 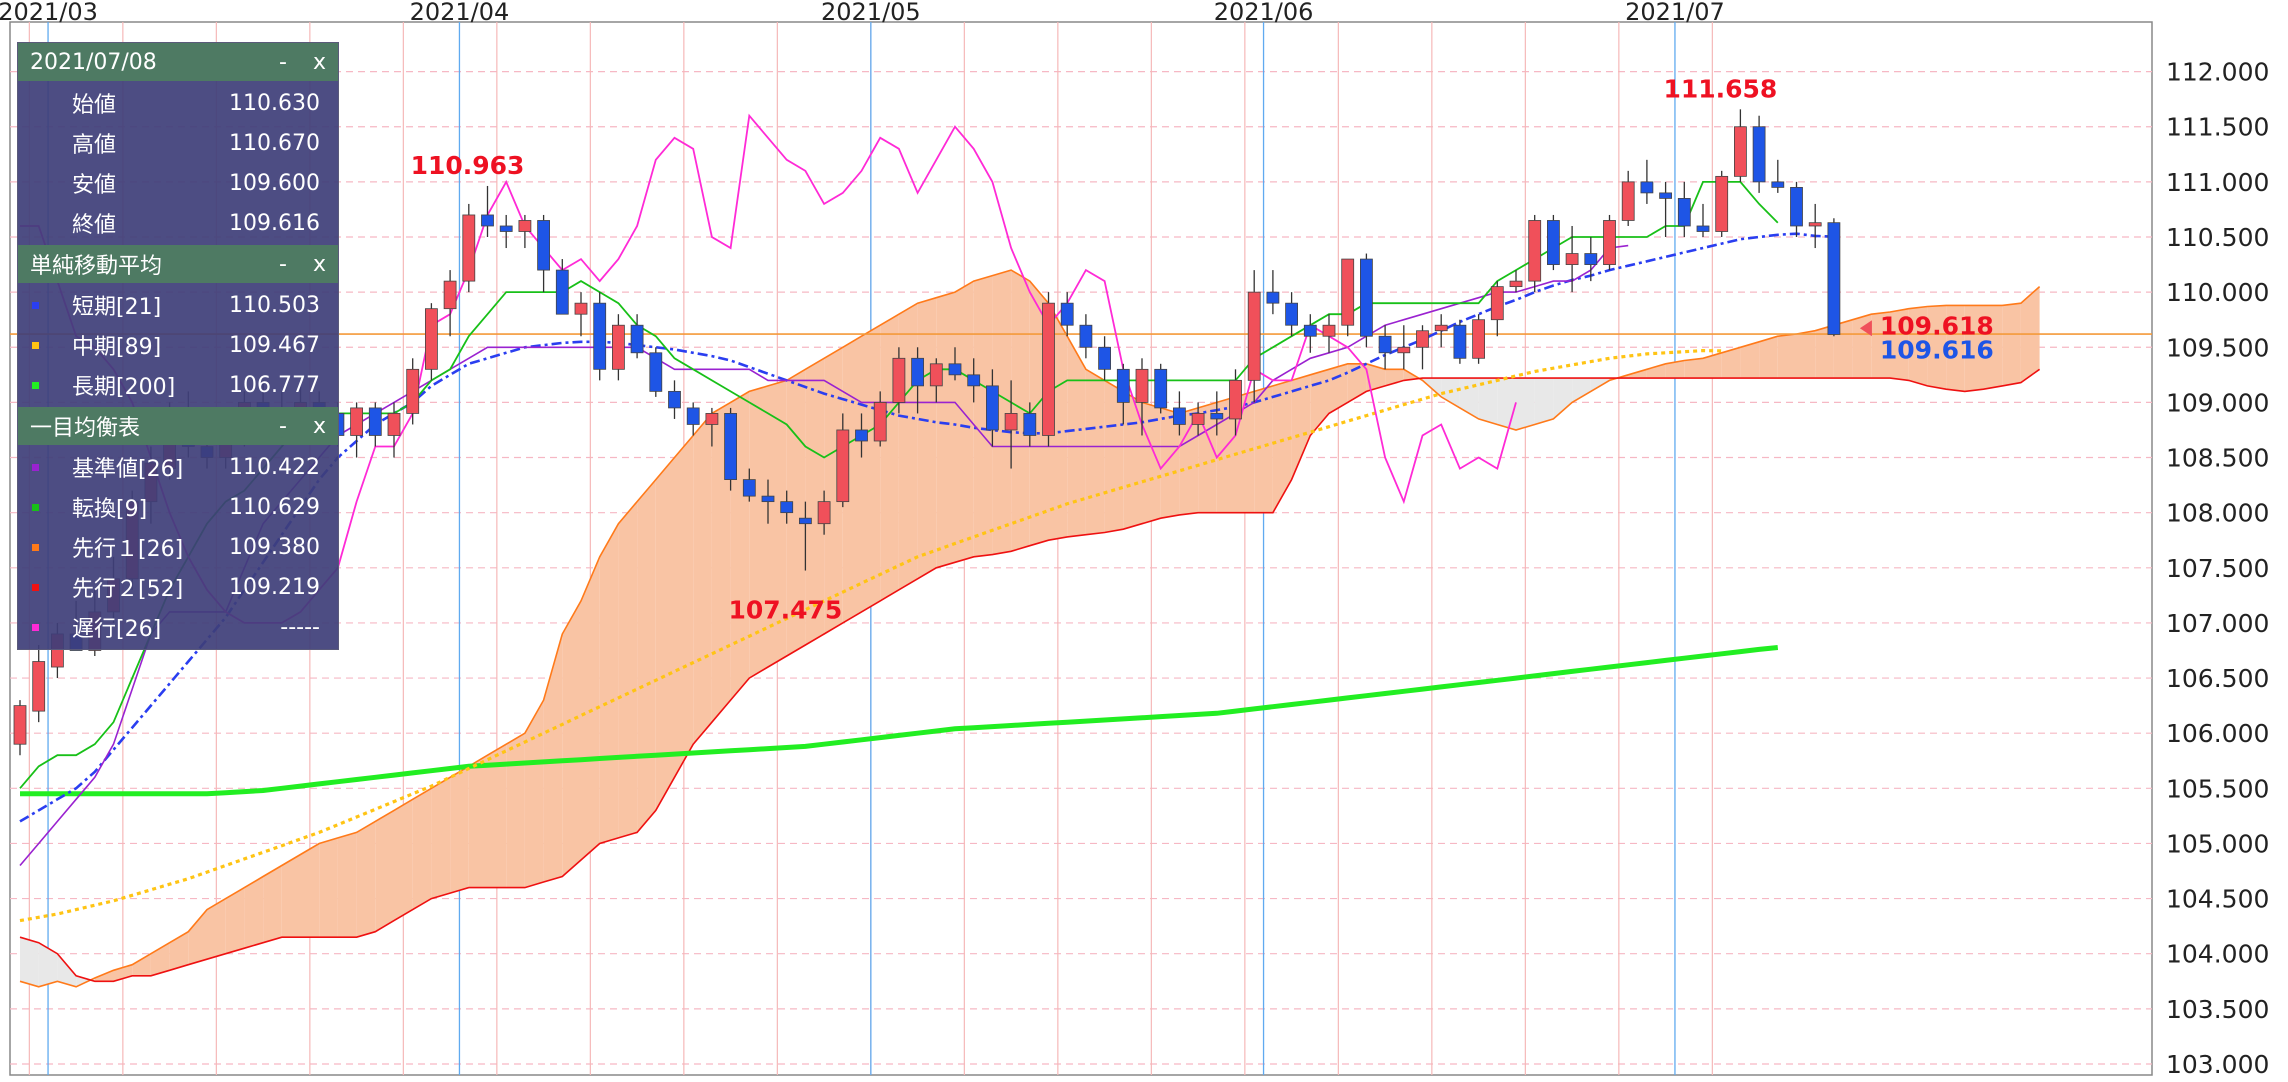 What do you see at coordinates (274, 223) in the screenshot?
I see `ohlc-value: 109.616` at bounding box center [274, 223].